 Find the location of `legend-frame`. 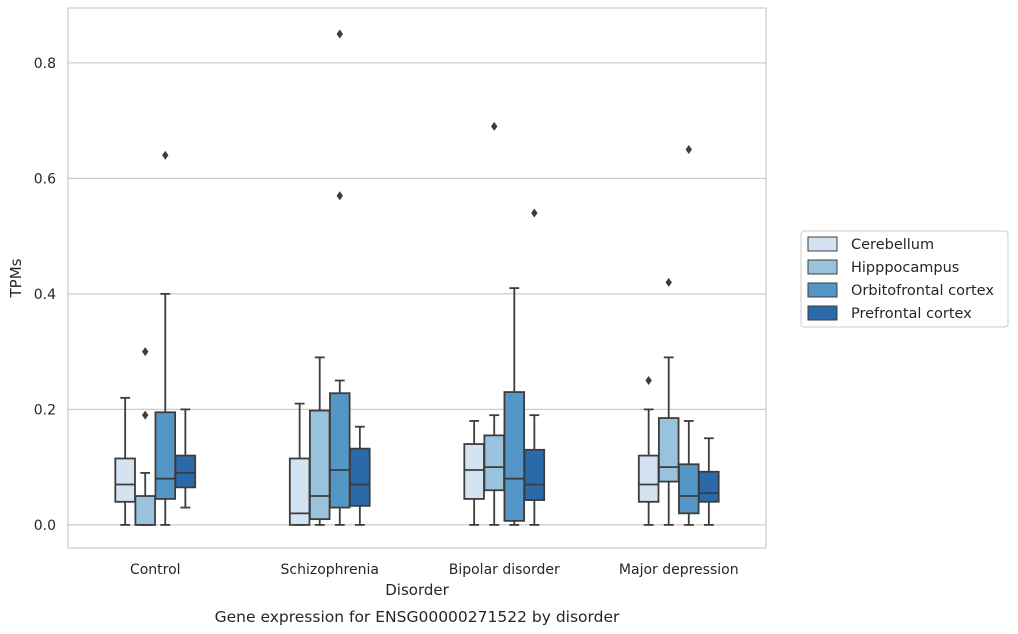

legend-frame is located at coordinates (904, 279).